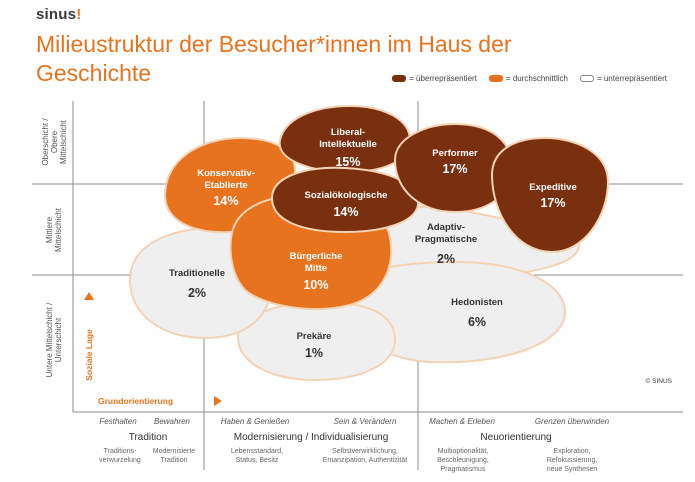  I want to click on logo-text: sinus, so click(56, 14).